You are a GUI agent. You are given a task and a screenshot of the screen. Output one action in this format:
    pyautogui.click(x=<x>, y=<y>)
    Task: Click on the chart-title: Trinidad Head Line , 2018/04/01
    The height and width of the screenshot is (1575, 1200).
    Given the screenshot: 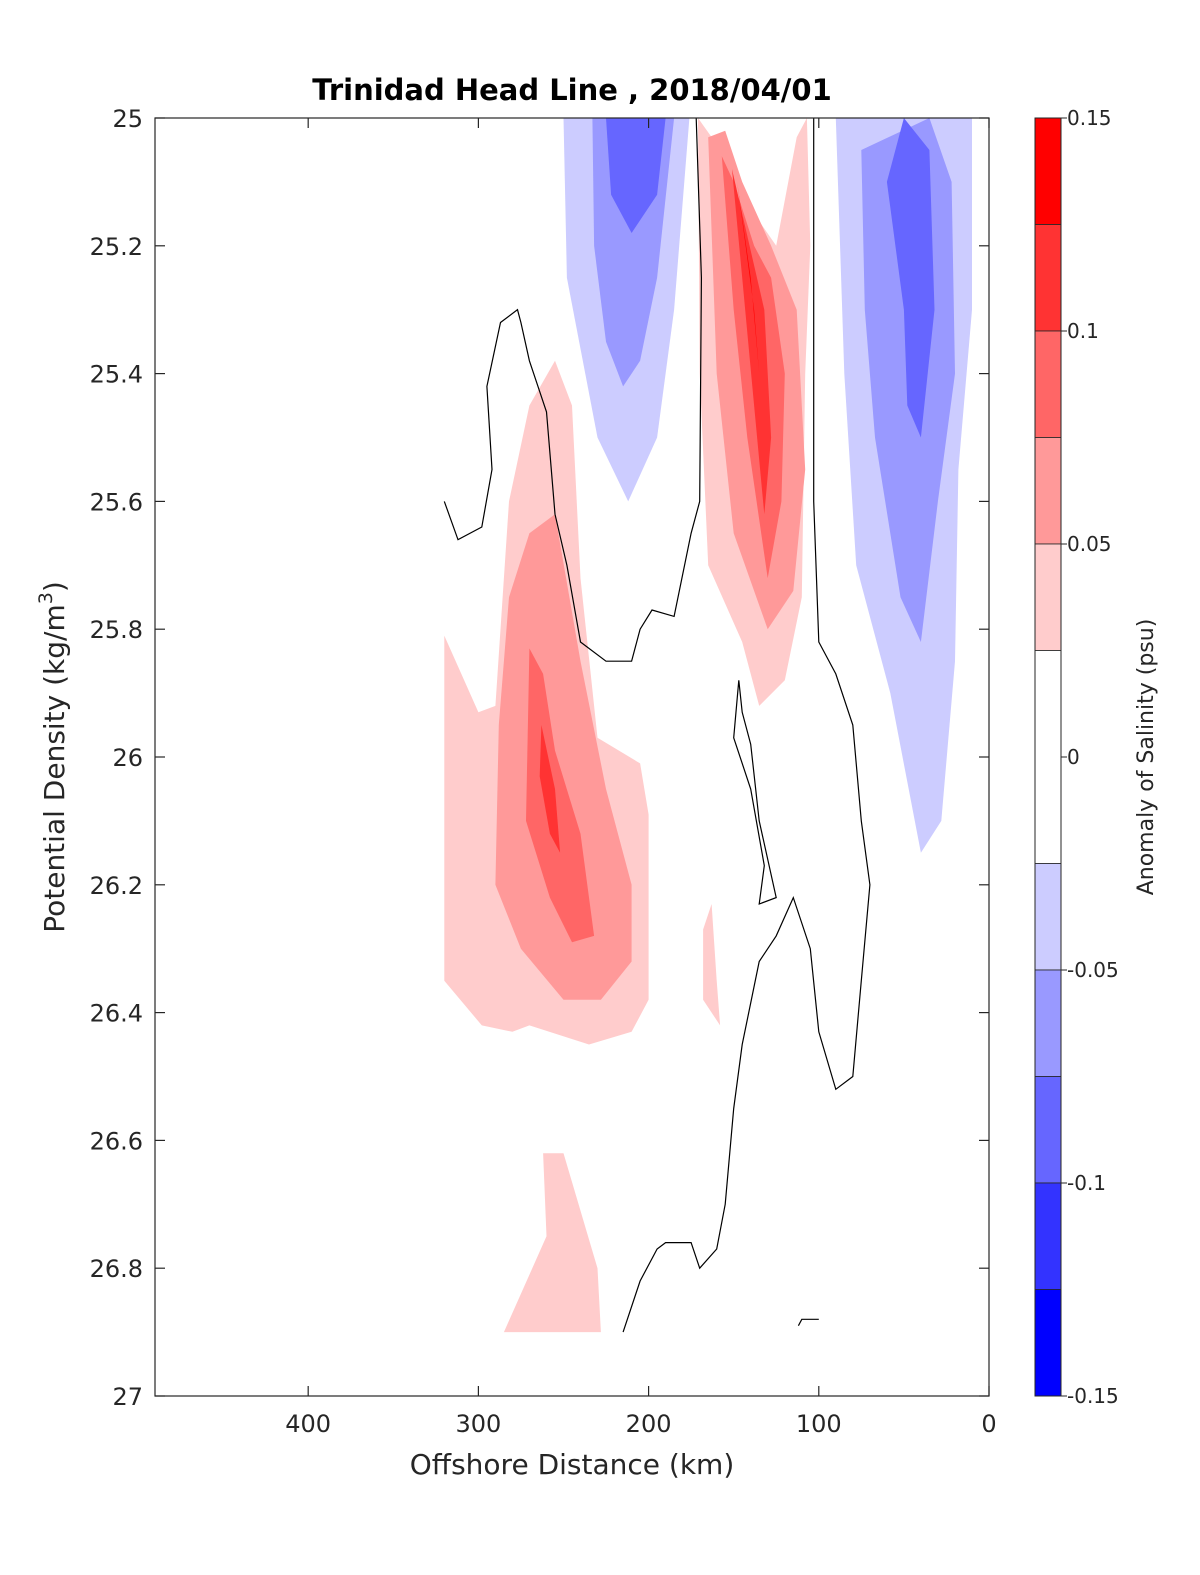 What is the action you would take?
    pyautogui.click(x=572, y=90)
    